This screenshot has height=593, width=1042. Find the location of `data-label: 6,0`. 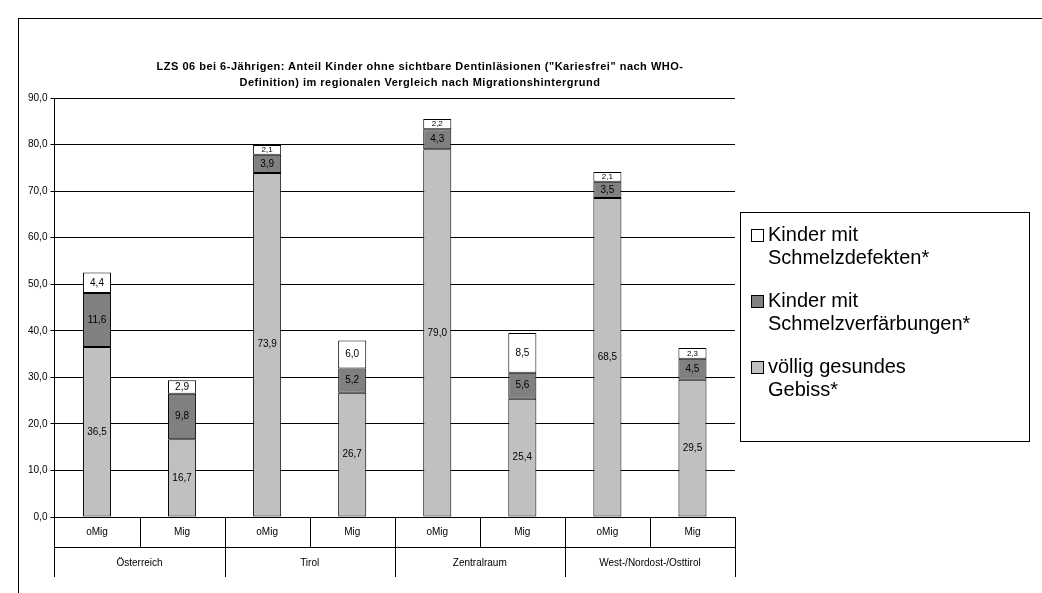

data-label: 6,0 is located at coordinates (352, 354).